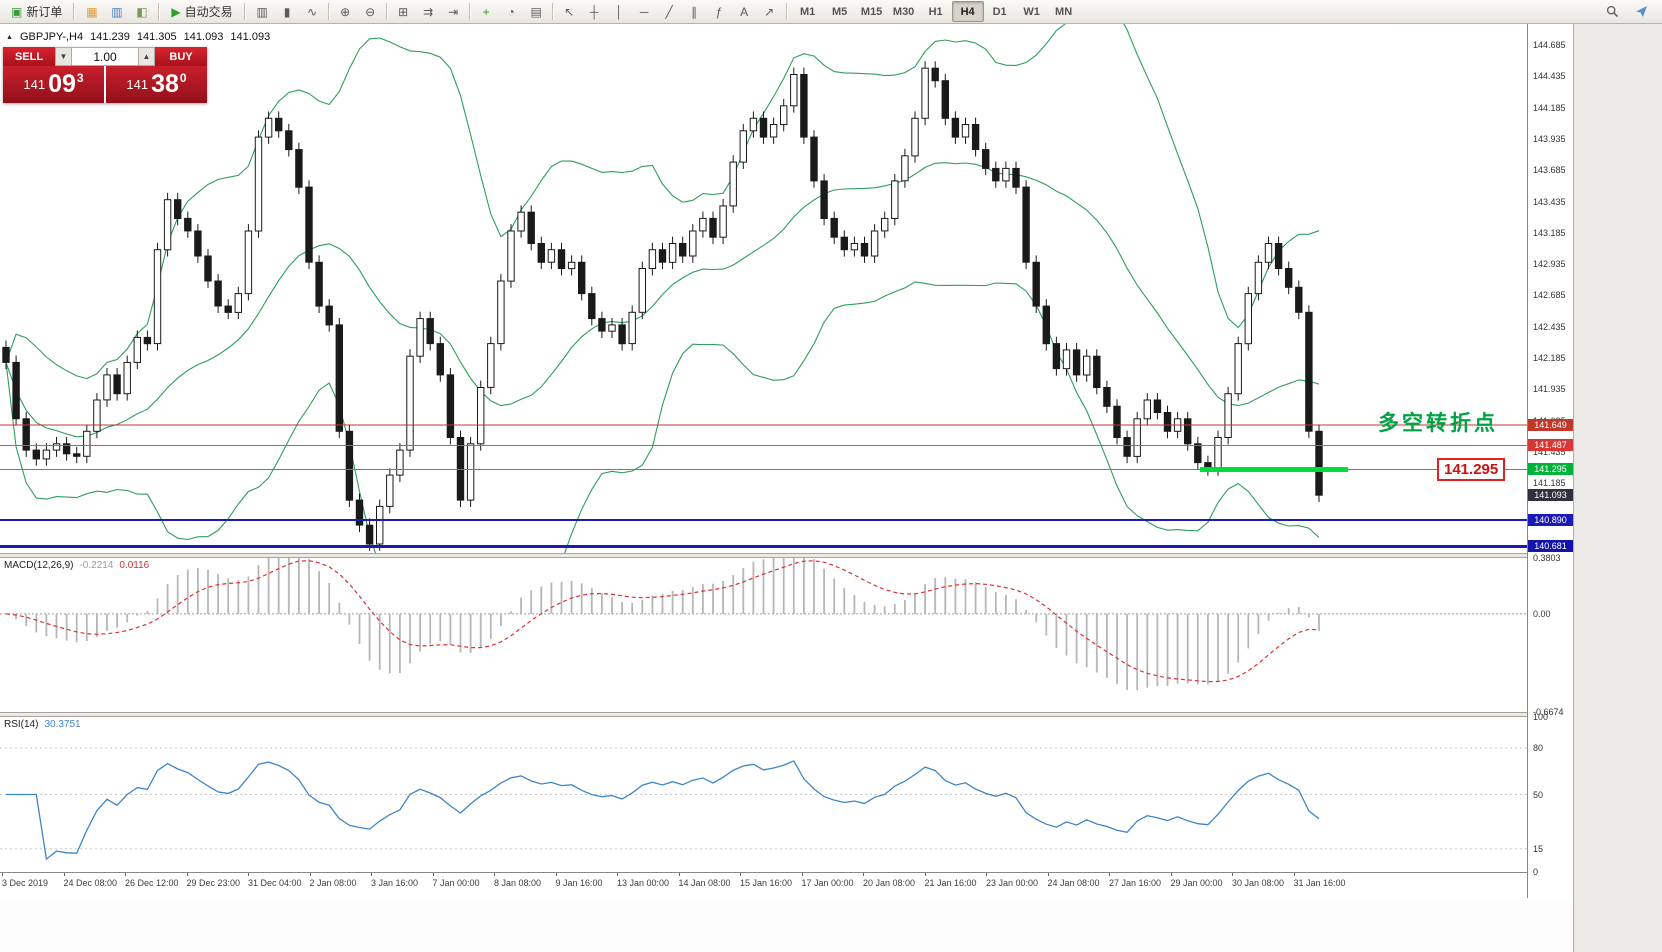  I want to click on rsi-name: RSI(14), so click(21, 724).